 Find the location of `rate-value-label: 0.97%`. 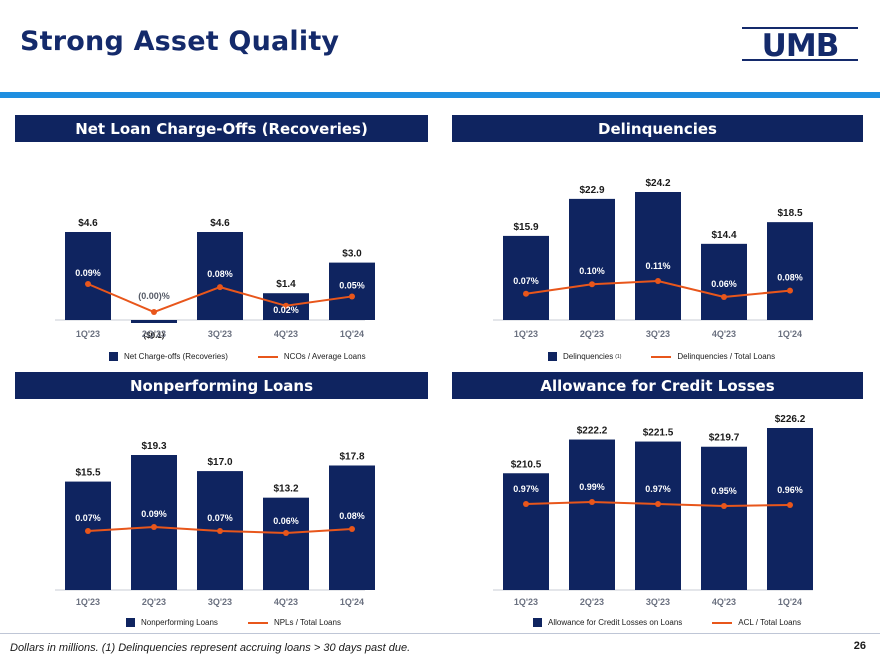

rate-value-label: 0.97% is located at coordinates (526, 489).